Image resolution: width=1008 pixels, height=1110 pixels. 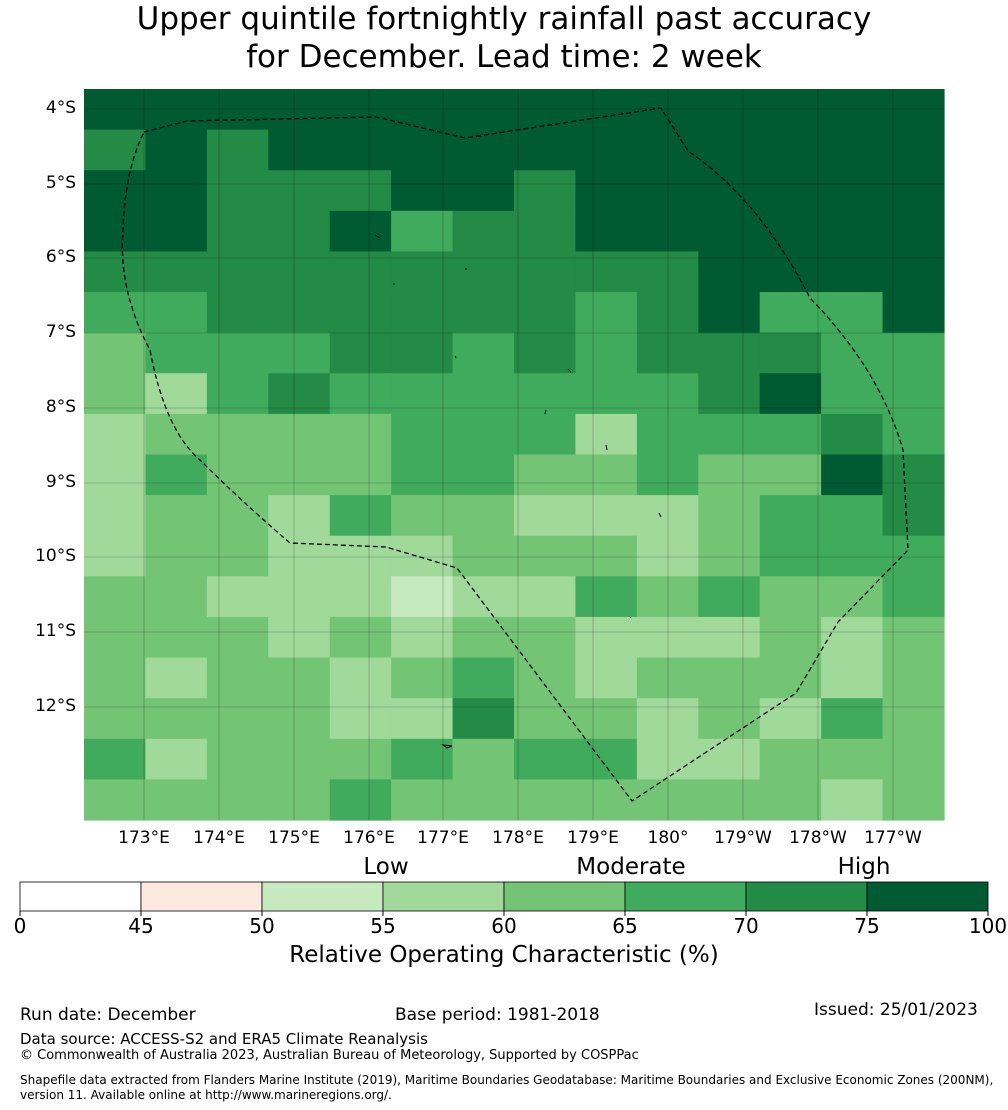 What do you see at coordinates (60, 183) in the screenshot?
I see `lat-label: 5°S` at bounding box center [60, 183].